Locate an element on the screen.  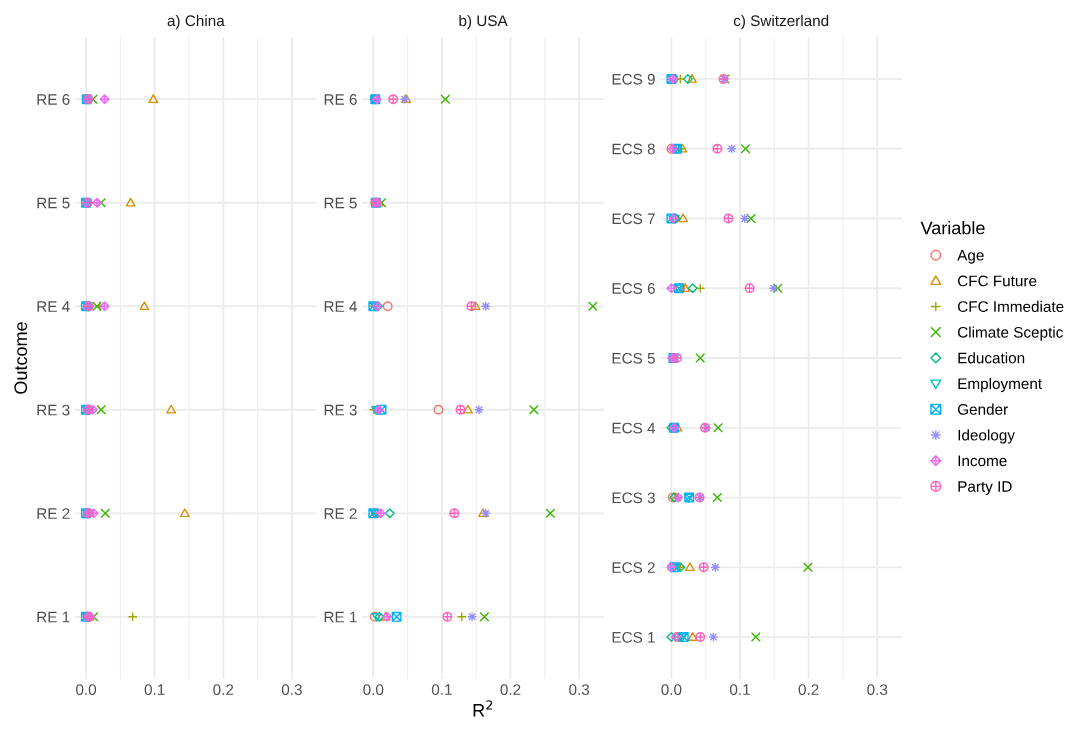
x-axis-title: R$^{2}$ is located at coordinates (483, 708).